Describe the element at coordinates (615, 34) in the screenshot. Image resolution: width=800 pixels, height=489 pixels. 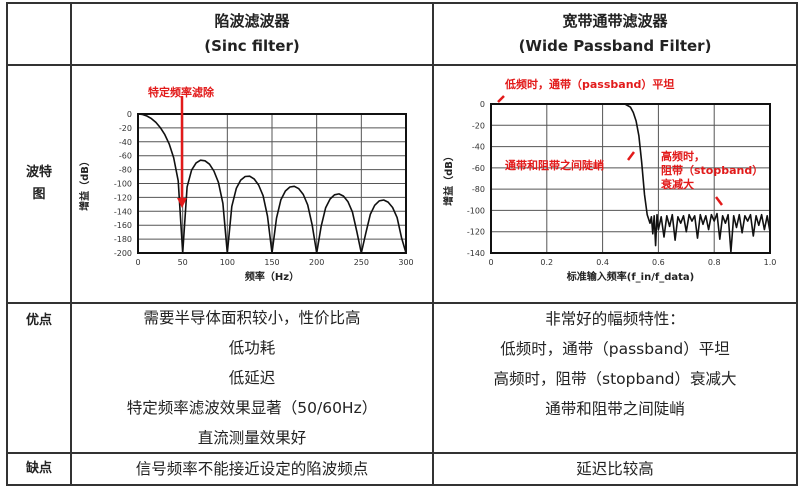
I see `header-wide-passband-filter: 宽带通带滤波器 (Wide Passband Filter)` at that location.